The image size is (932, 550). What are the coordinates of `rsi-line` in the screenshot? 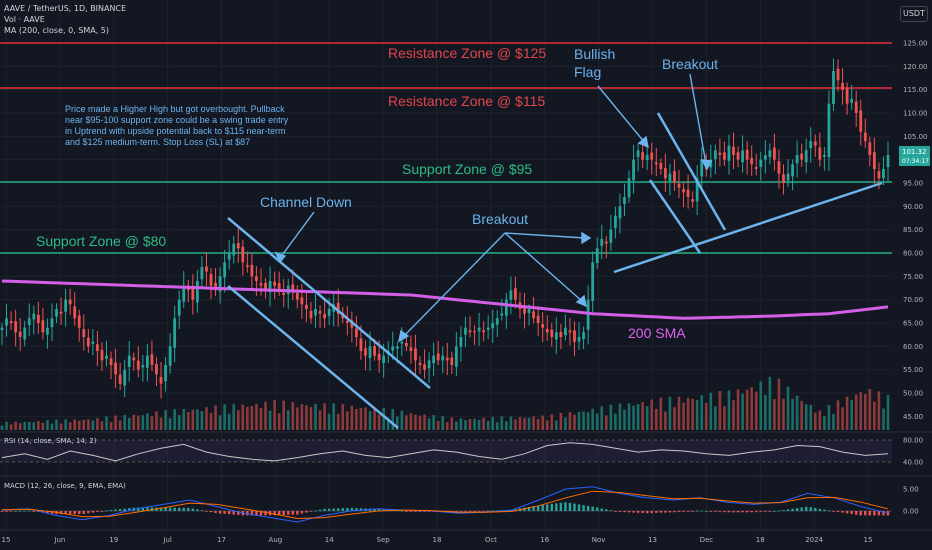 It's located at (445, 452).